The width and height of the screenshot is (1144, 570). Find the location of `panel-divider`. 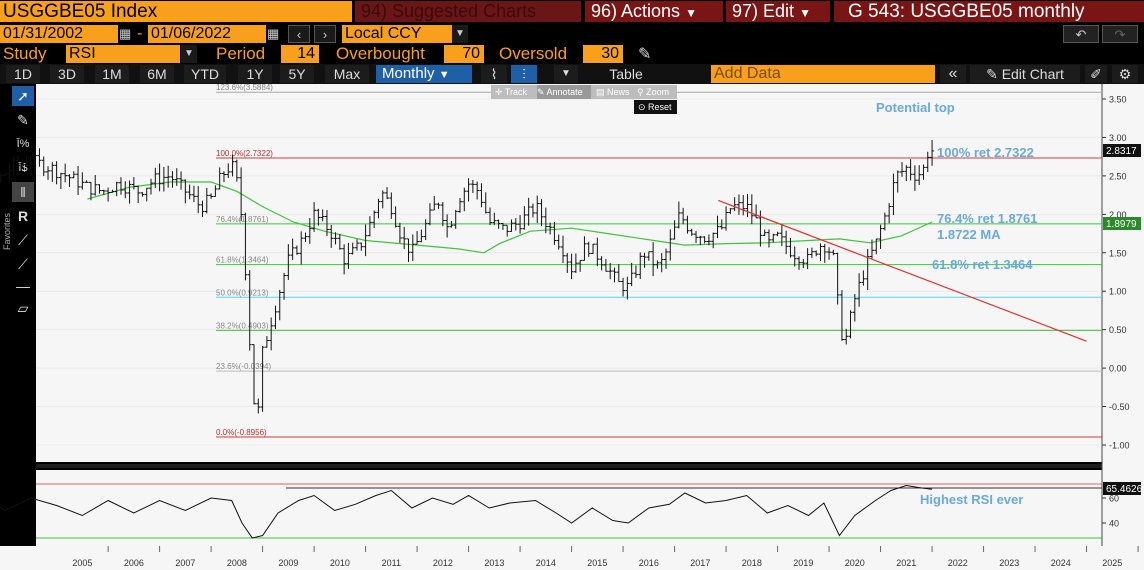

panel-divider is located at coordinates (569, 466).